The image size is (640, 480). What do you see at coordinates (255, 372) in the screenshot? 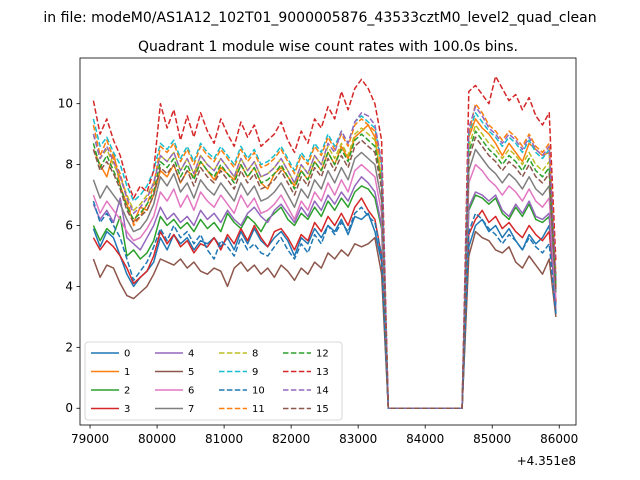
I see `legend-label: 9` at bounding box center [255, 372].